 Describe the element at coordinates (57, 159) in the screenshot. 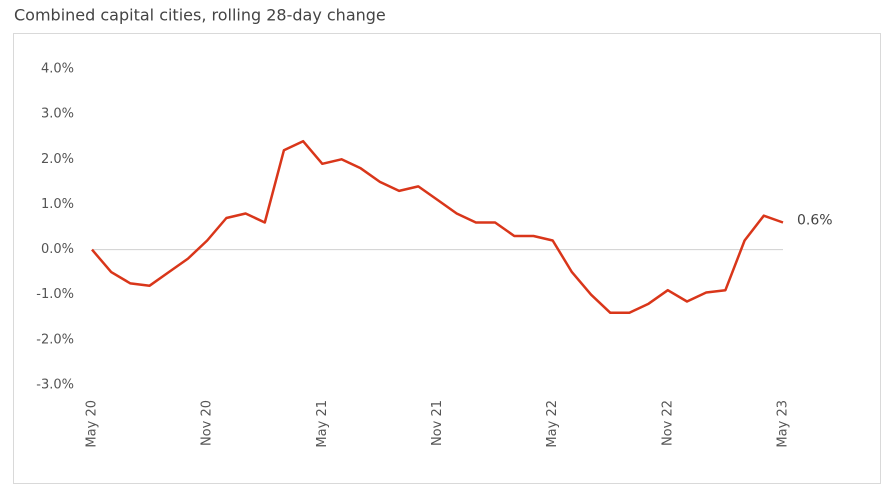

I see `y-tick-label: 2.0%` at that location.